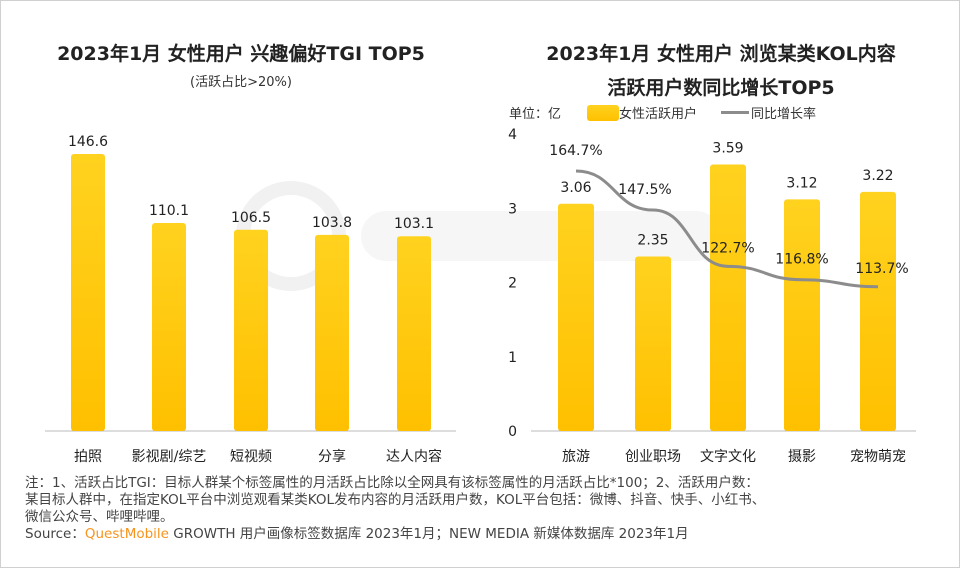 The width and height of the screenshot is (960, 568). I want to click on right-chart-legend: 单位：亿 女性活跃用户 同比增长率, so click(662, 112).